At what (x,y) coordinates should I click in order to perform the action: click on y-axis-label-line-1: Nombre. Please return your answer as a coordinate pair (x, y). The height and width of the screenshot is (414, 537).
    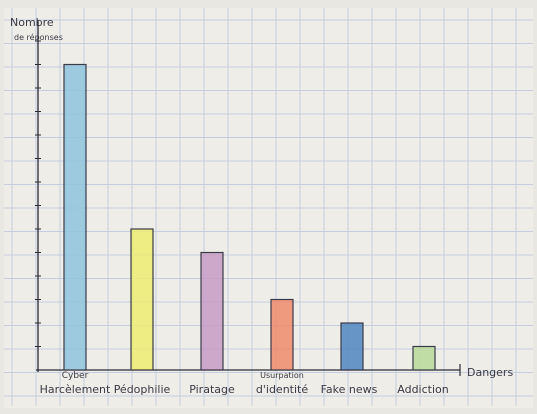
    Looking at the image, I should click on (32, 22).